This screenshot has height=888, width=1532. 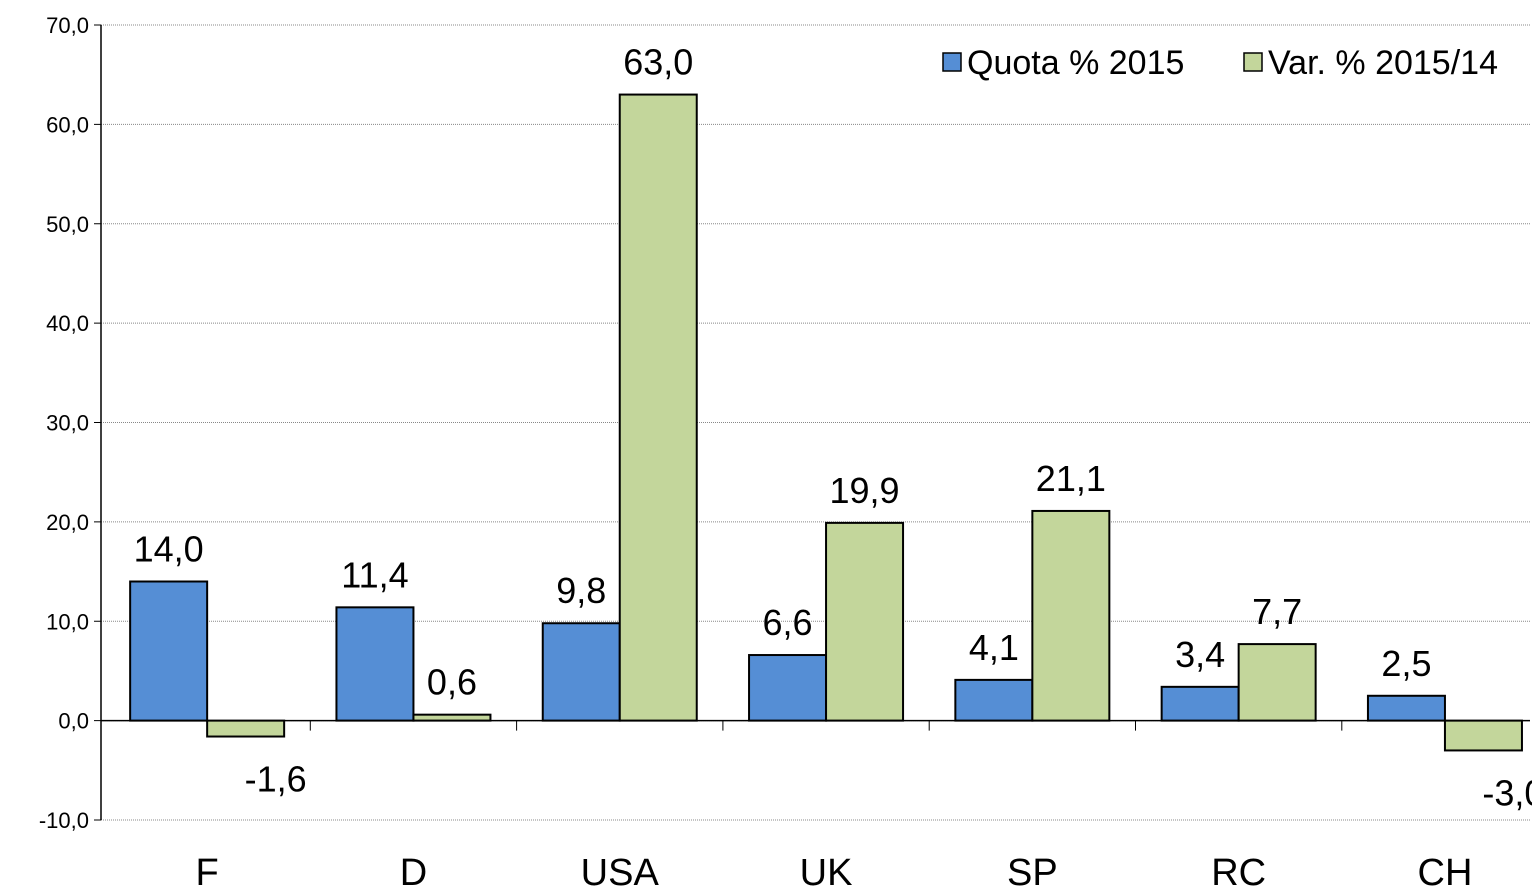 What do you see at coordinates (581, 590) in the screenshot?
I see `value-label: 9,8` at bounding box center [581, 590].